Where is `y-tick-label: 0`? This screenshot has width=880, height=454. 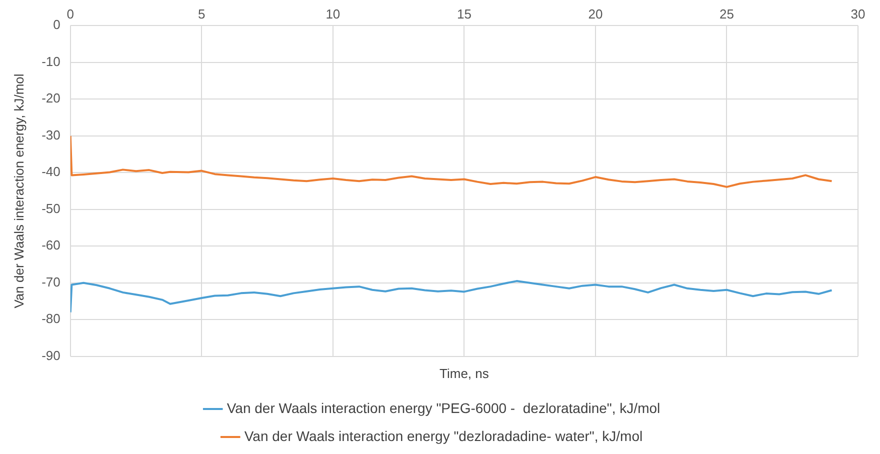
y-tick-label: 0 is located at coordinates (56, 24).